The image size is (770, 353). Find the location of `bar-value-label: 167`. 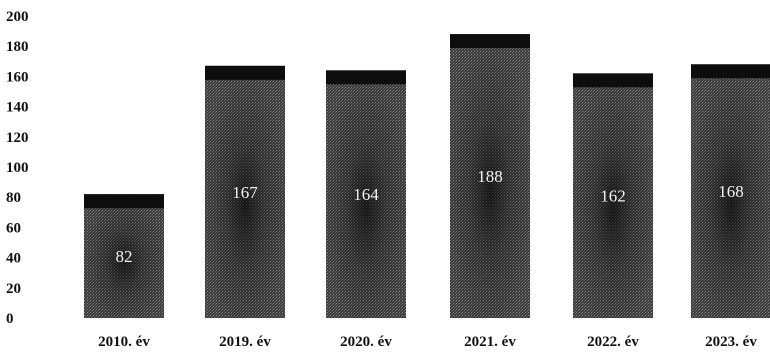

bar-value-label: 167 is located at coordinates (245, 192).